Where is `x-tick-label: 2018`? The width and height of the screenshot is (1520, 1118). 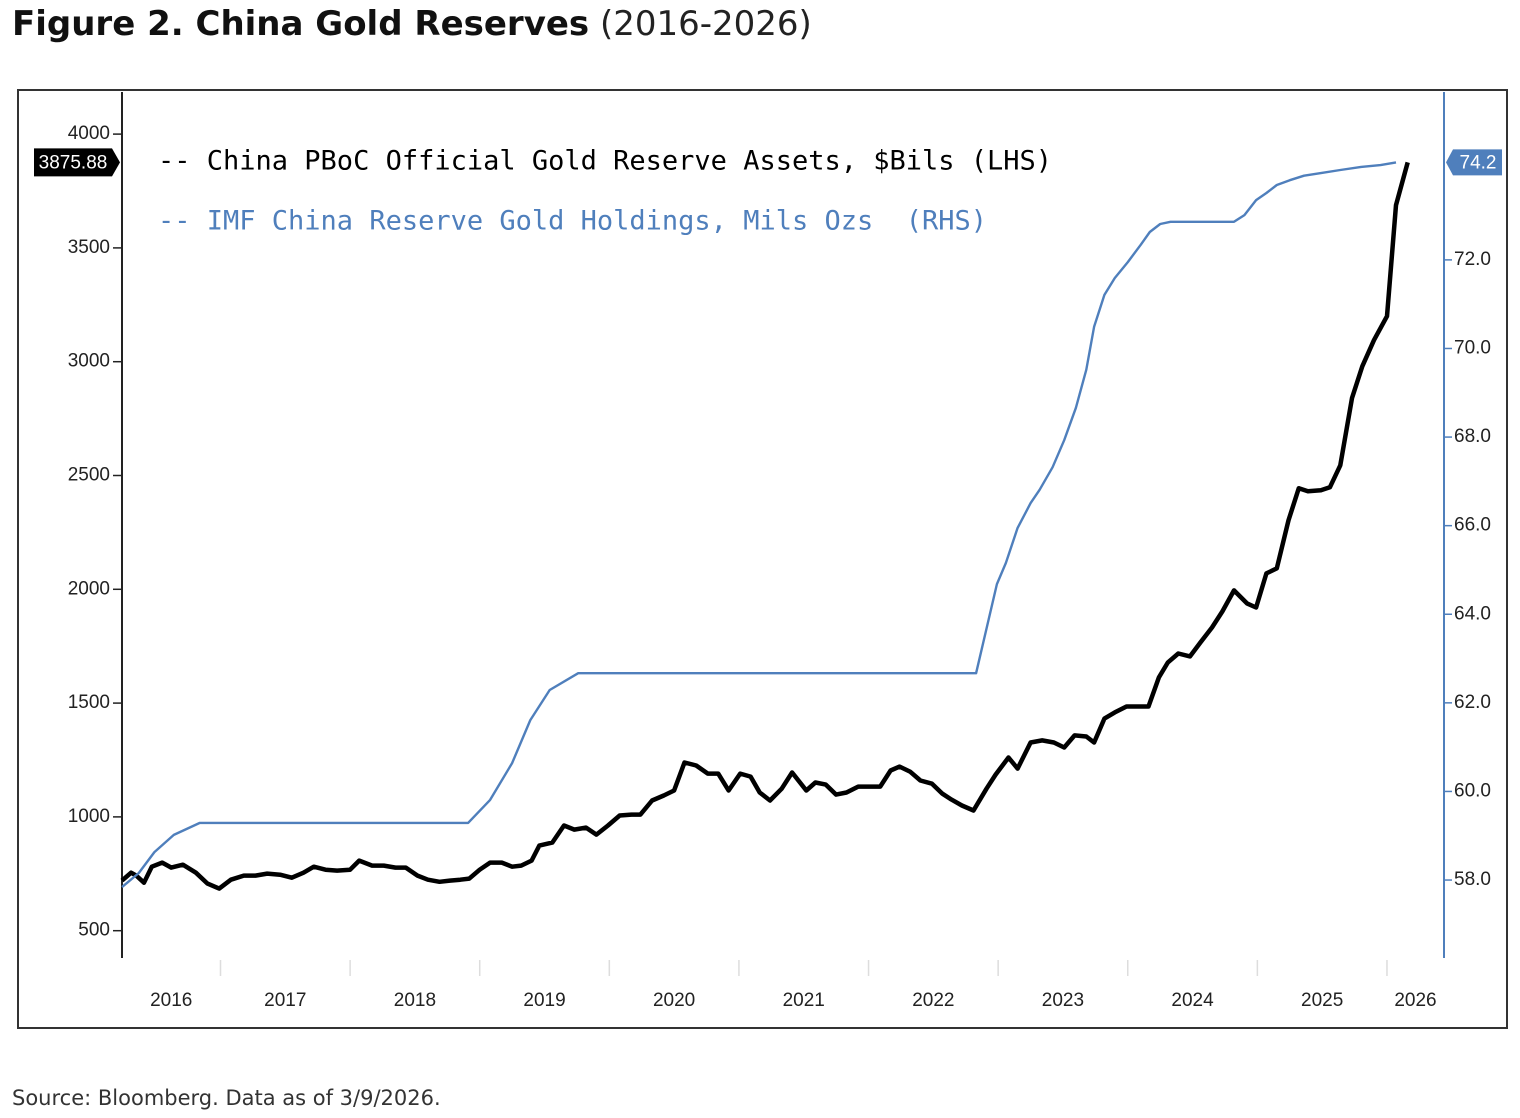
x-tick-label: 2018 is located at coordinates (415, 1000).